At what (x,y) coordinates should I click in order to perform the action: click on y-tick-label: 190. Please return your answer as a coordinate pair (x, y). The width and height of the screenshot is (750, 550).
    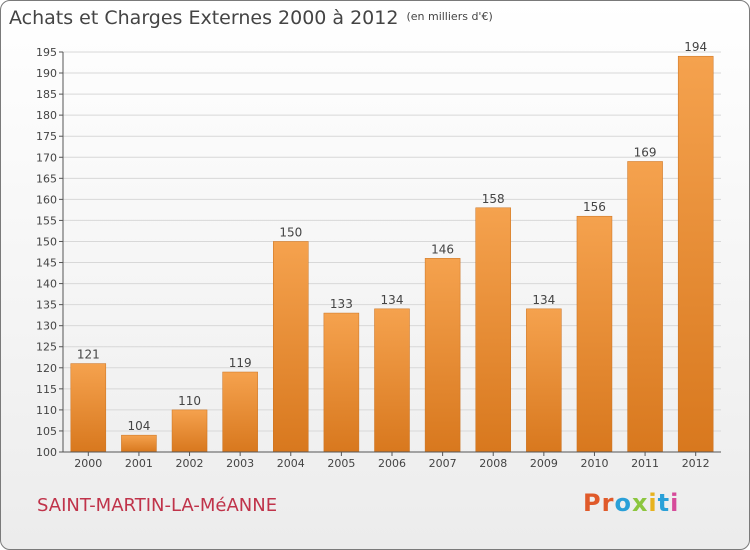
    Looking at the image, I should click on (46, 73).